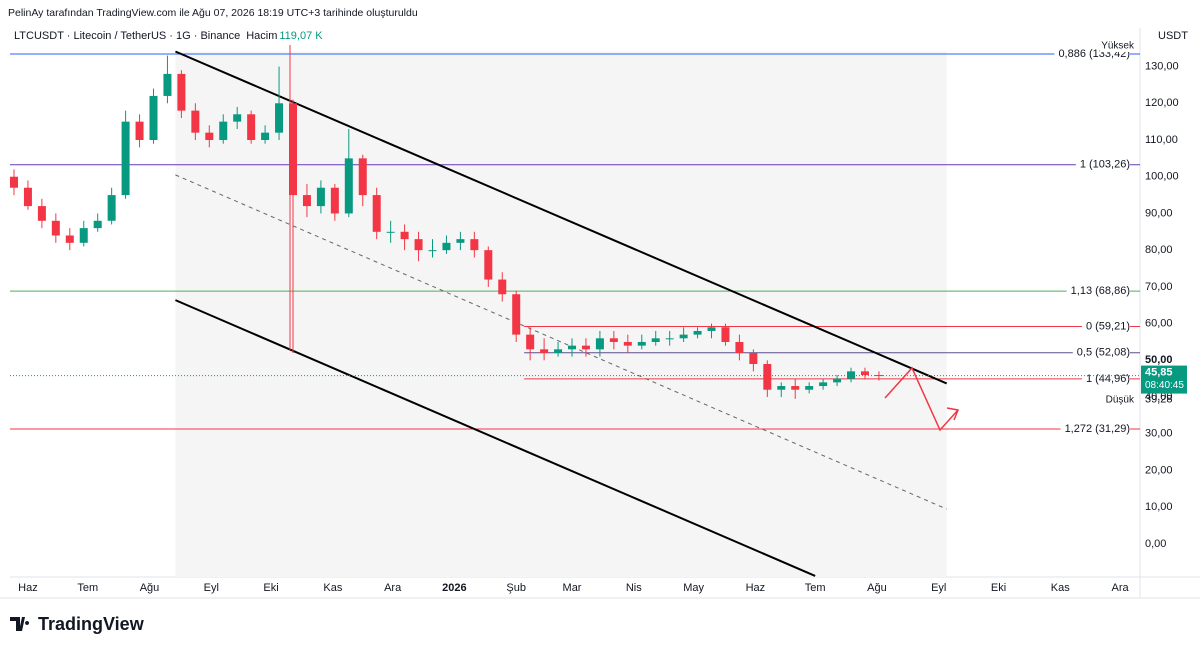  Describe the element at coordinates (1162, 177) in the screenshot. I see `y-tick-label: 100,00` at that location.